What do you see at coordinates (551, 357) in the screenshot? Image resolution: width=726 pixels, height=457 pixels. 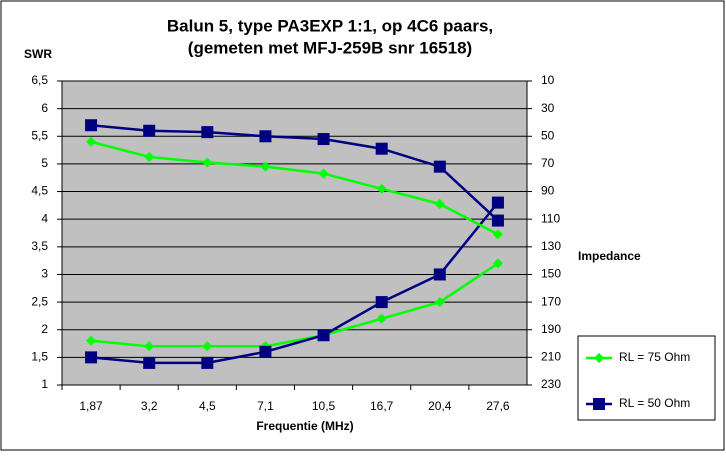 I see `y2-tick-label: 210` at bounding box center [551, 357].